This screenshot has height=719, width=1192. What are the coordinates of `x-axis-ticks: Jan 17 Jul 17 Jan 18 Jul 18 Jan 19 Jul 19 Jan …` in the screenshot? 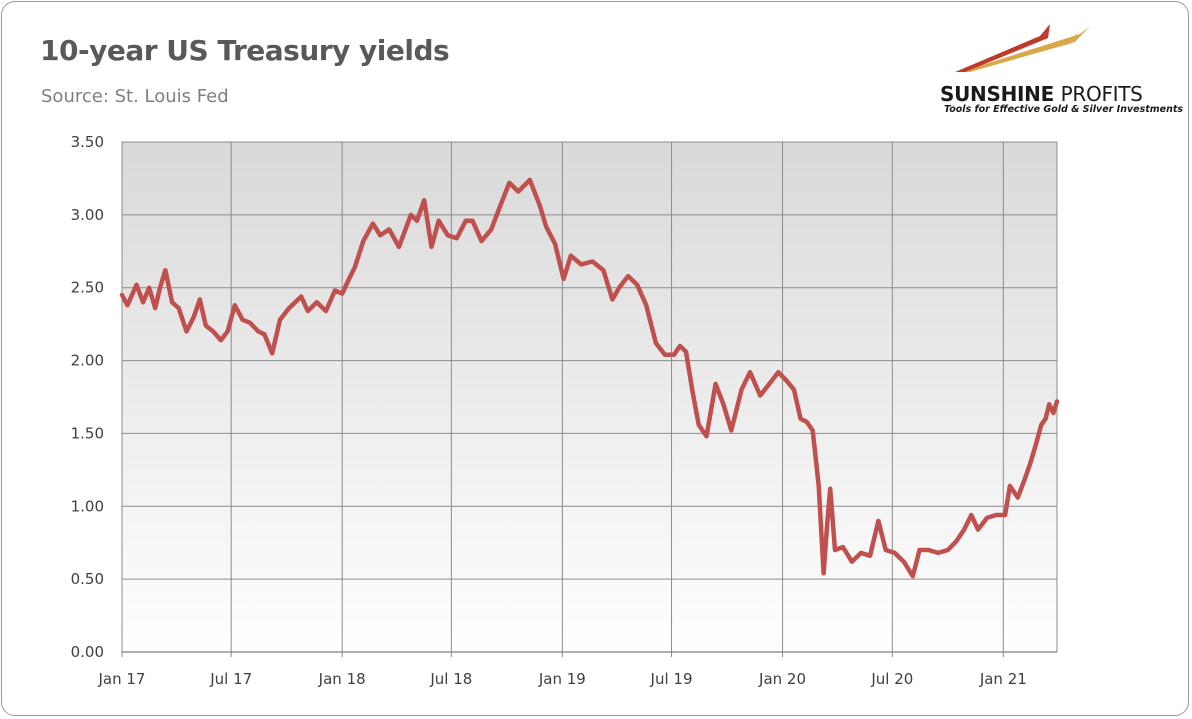 It's located at (562, 679).